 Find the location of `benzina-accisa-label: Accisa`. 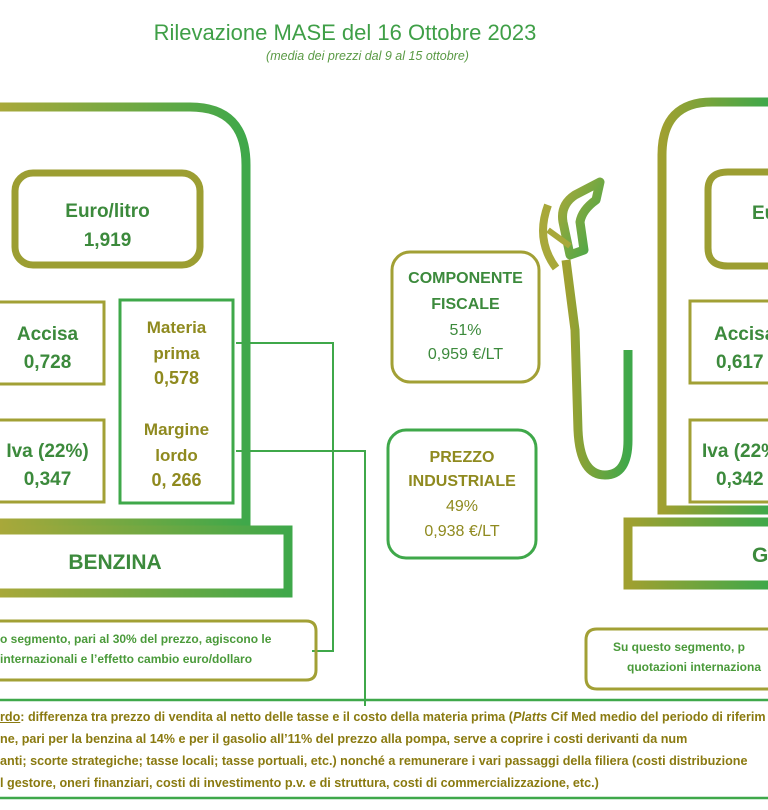

benzina-accisa-label: Accisa is located at coordinates (47, 334).